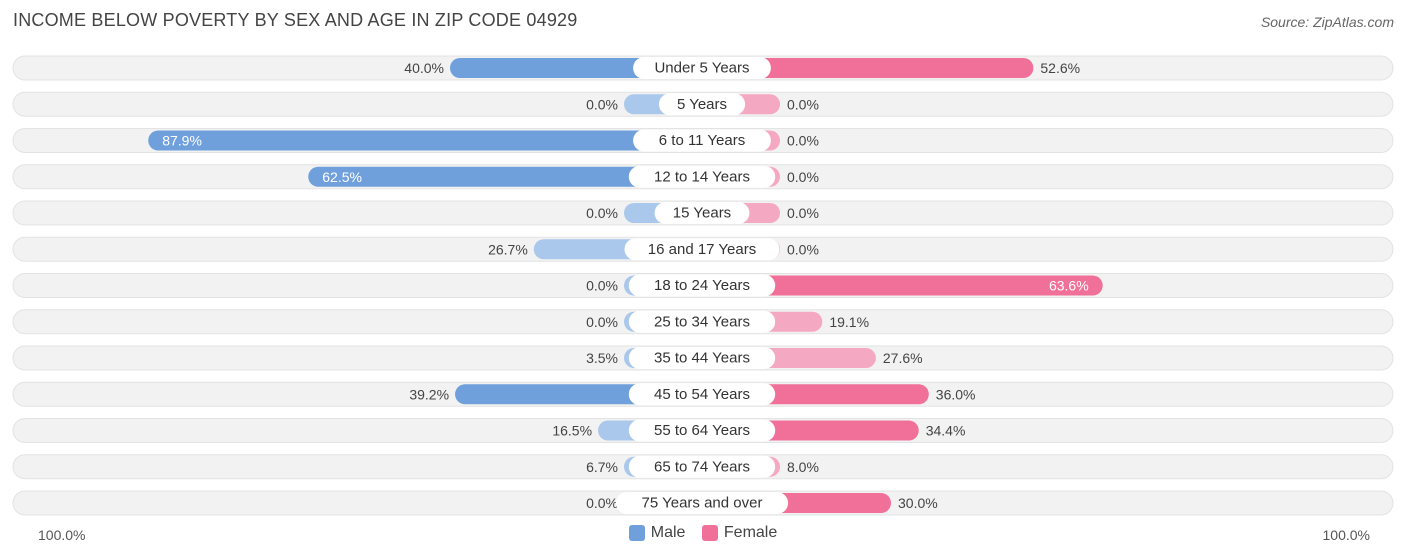  What do you see at coordinates (62, 535) in the screenshot?
I see `axis-left-label: 100.0%` at bounding box center [62, 535].